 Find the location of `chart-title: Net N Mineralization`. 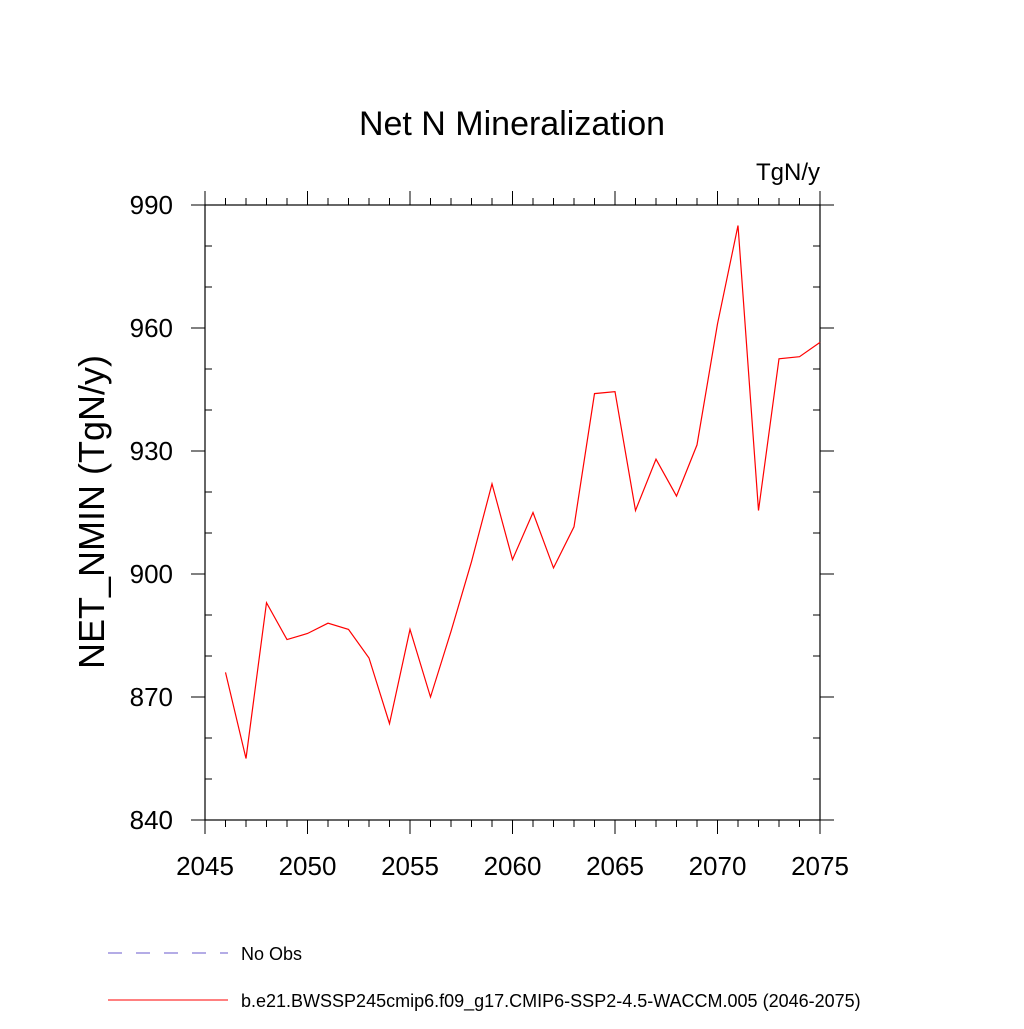

chart-title: Net N Mineralization is located at coordinates (512, 124).